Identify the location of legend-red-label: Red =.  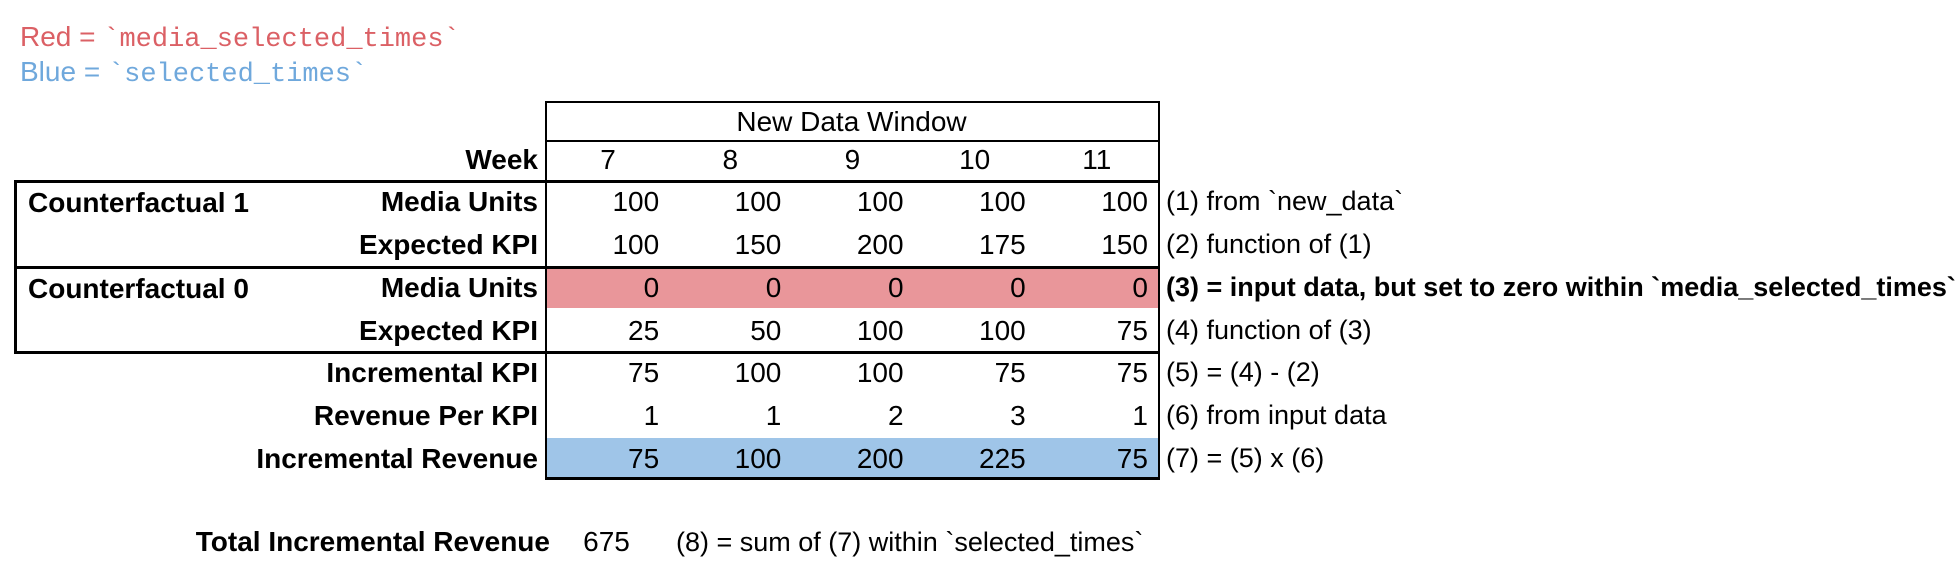
(62, 36).